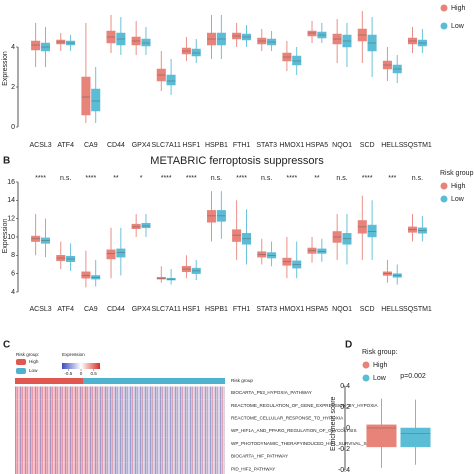 The height and width of the screenshot is (474, 474). Describe the element at coordinates (242, 380) in the screenshot. I see `annotation-label: Risk group` at that location.